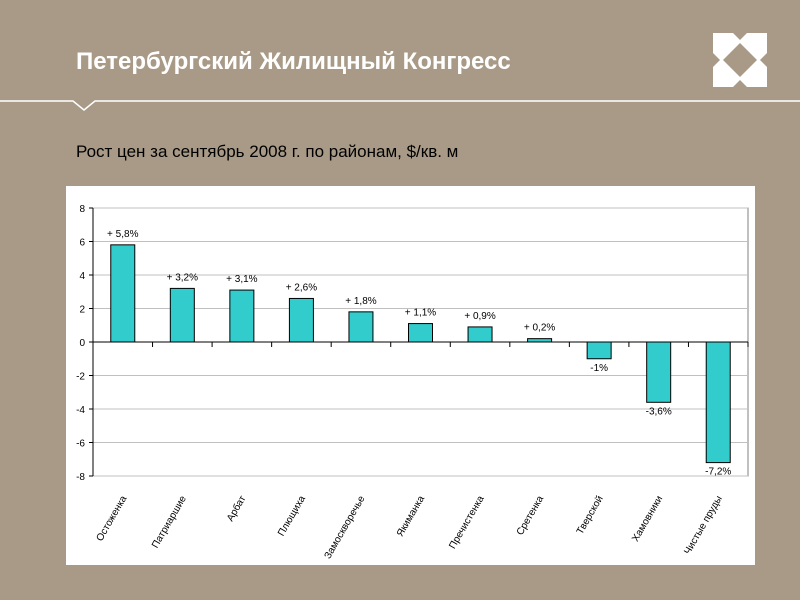 This screenshot has height=600, width=800. What do you see at coordinates (302, 287) in the screenshot?
I see `data-label: + 2,6%` at bounding box center [302, 287].